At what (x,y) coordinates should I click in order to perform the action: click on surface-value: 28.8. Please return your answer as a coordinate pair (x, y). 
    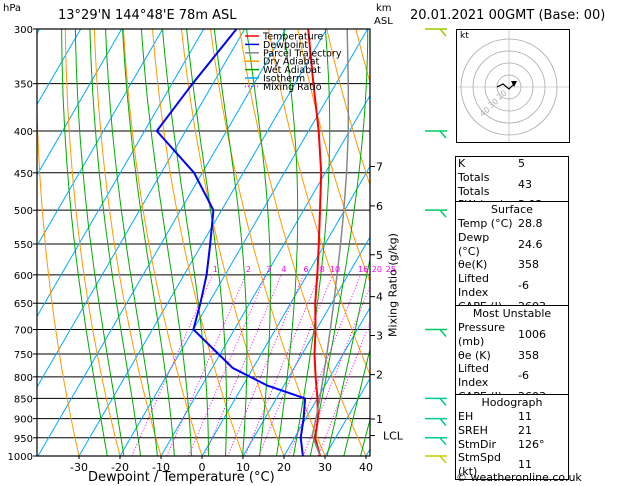
    Looking at the image, I should click on (530, 223).